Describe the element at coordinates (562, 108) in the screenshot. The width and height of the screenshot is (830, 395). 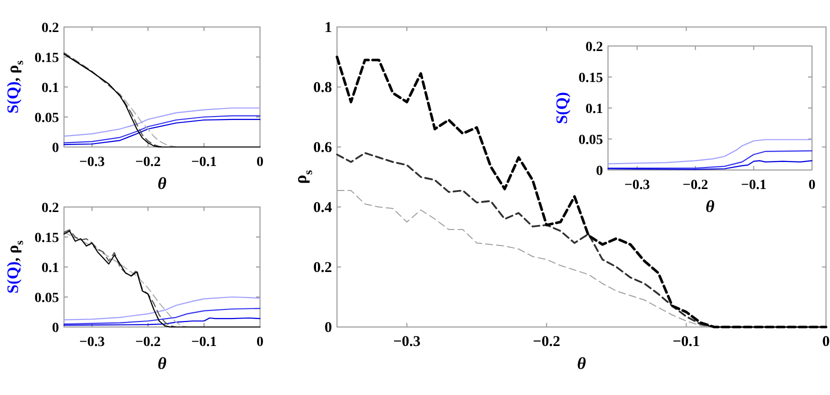
I see `y-axis-title: S(Q)` at that location.